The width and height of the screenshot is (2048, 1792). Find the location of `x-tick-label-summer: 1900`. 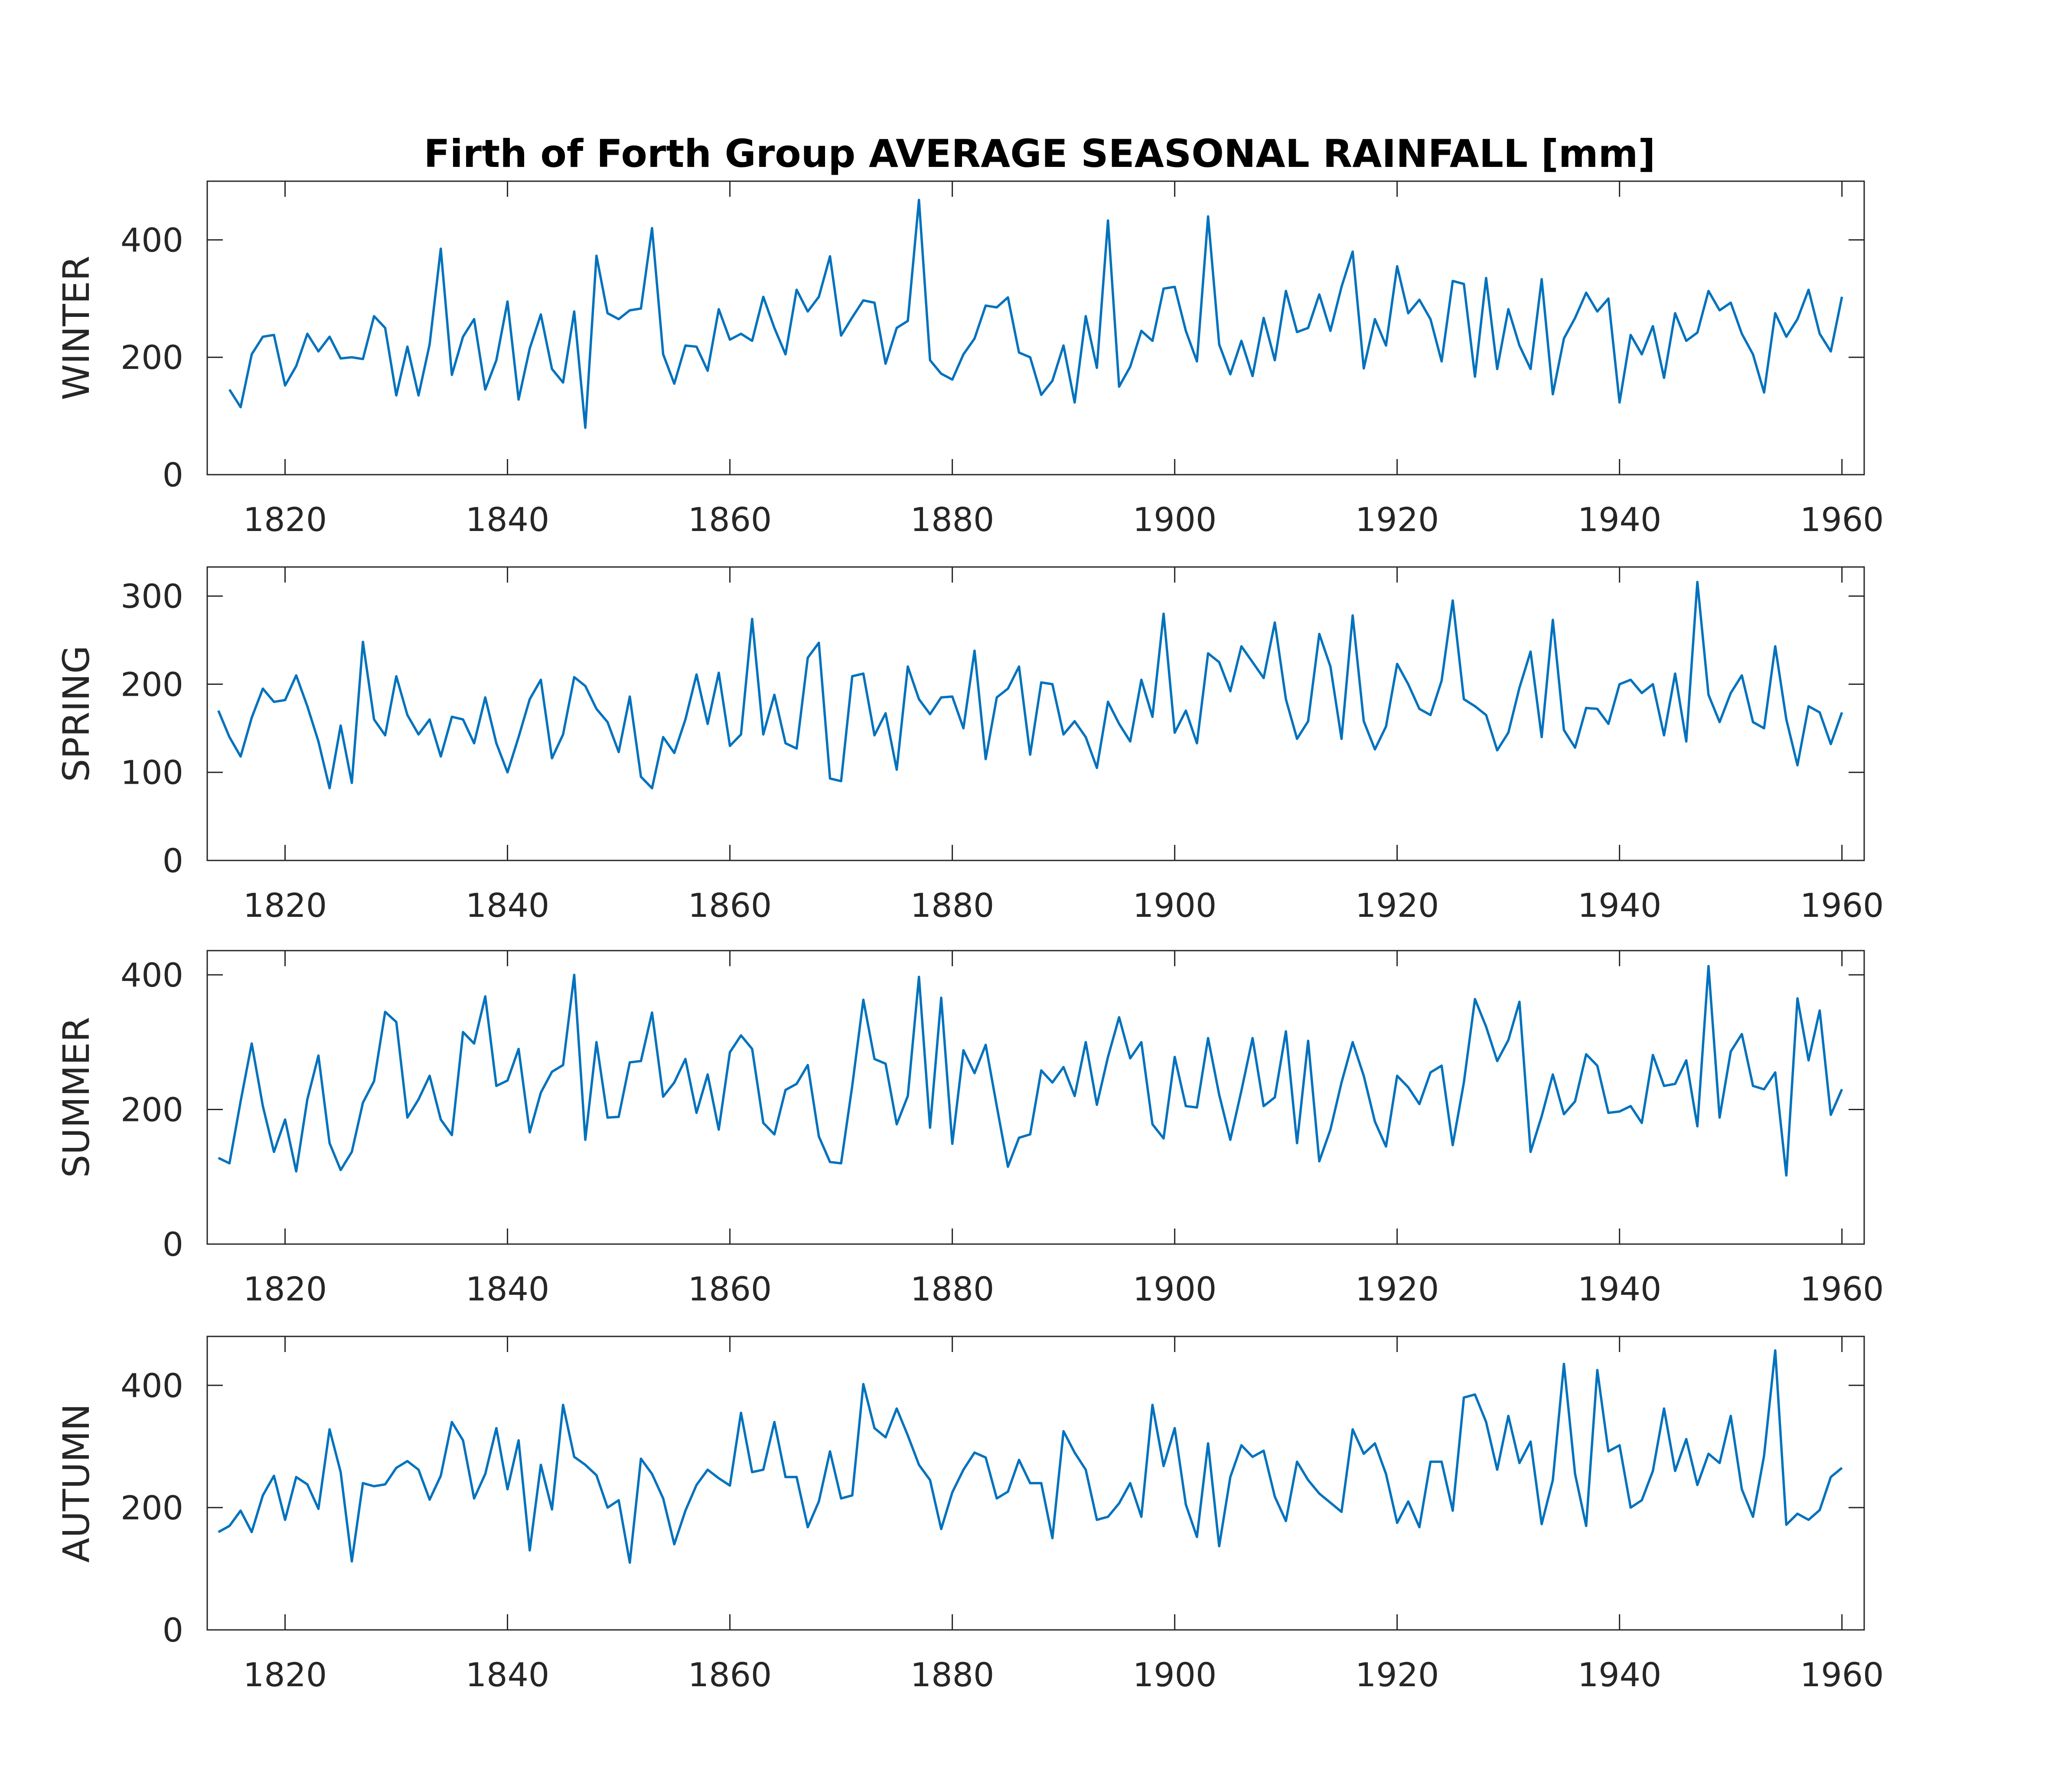

x-tick-label-summer: 1900 is located at coordinates (1174, 1289).